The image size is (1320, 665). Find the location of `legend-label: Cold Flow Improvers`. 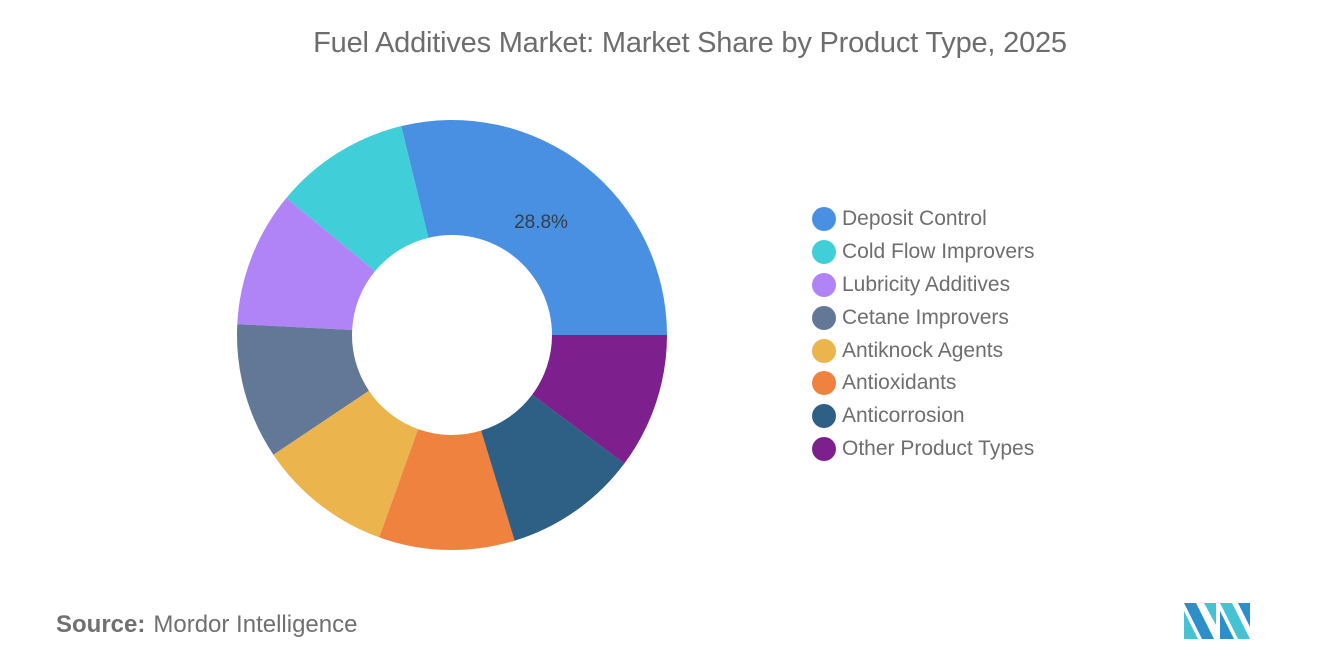

legend-label: Cold Flow Improvers is located at coordinates (938, 252).